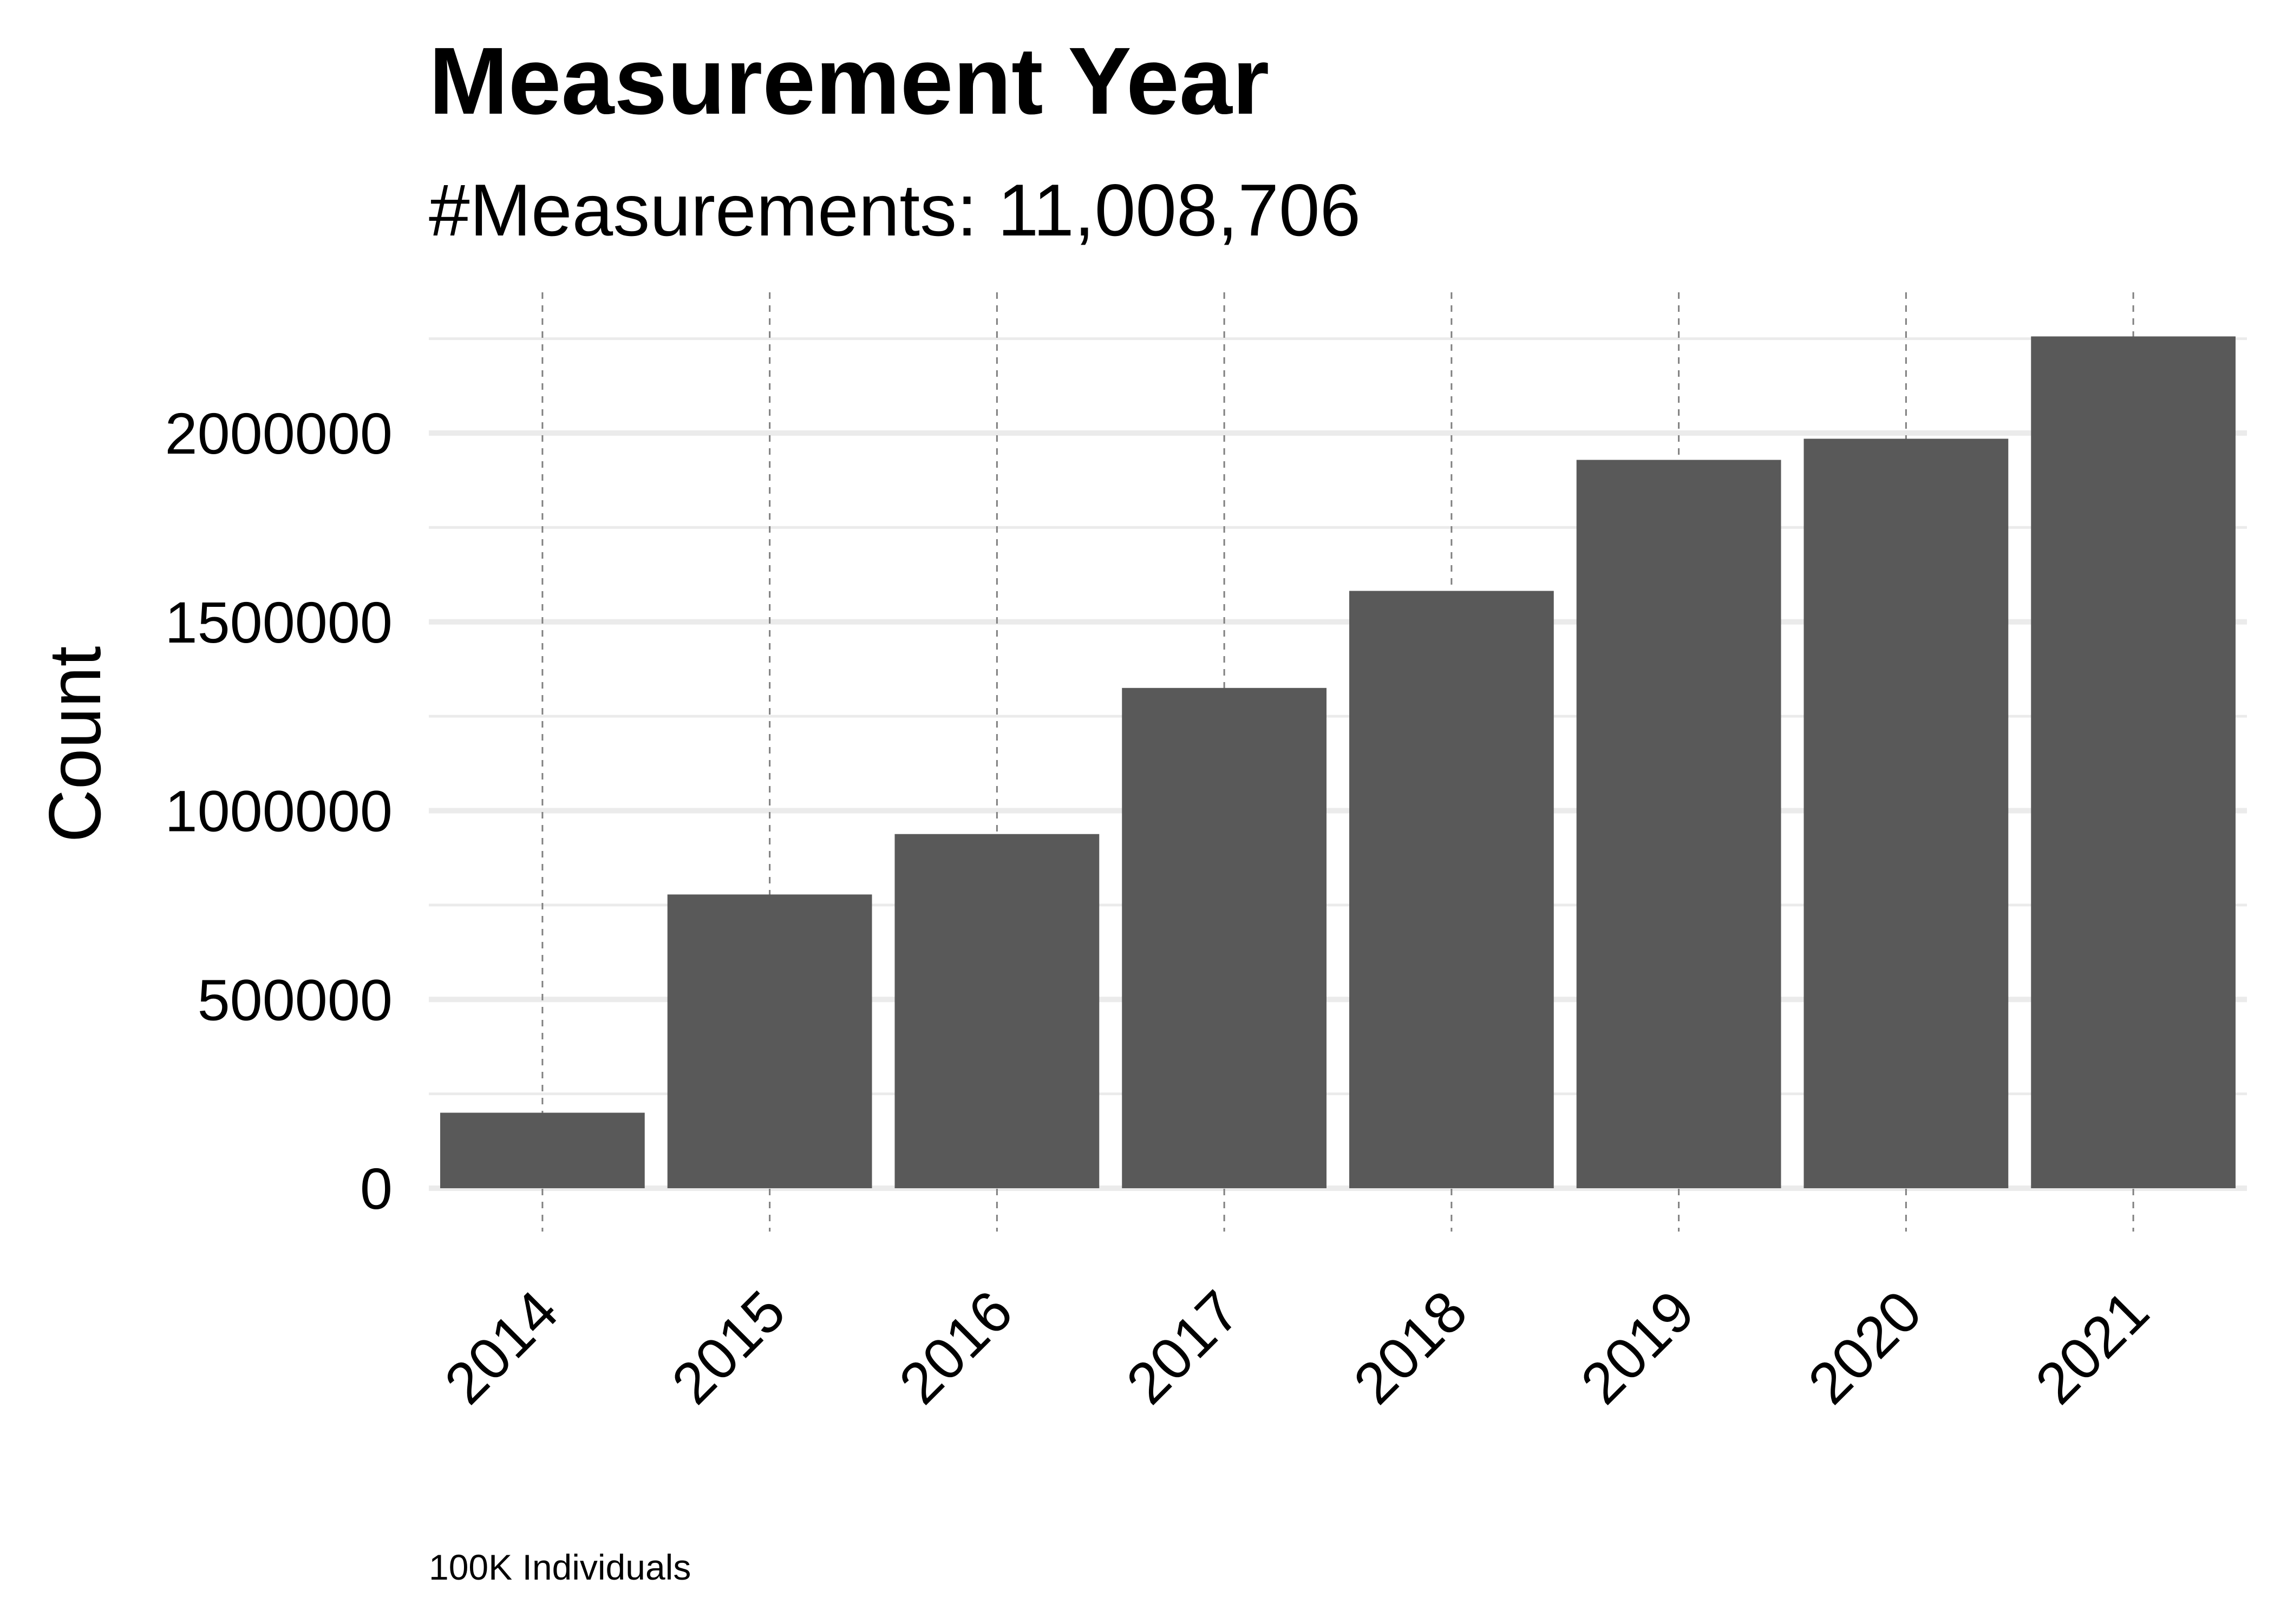 The height and width of the screenshot is (1624, 2274). Describe the element at coordinates (1183, 1347) in the screenshot. I see `x-tick-label: 2017` at that location.